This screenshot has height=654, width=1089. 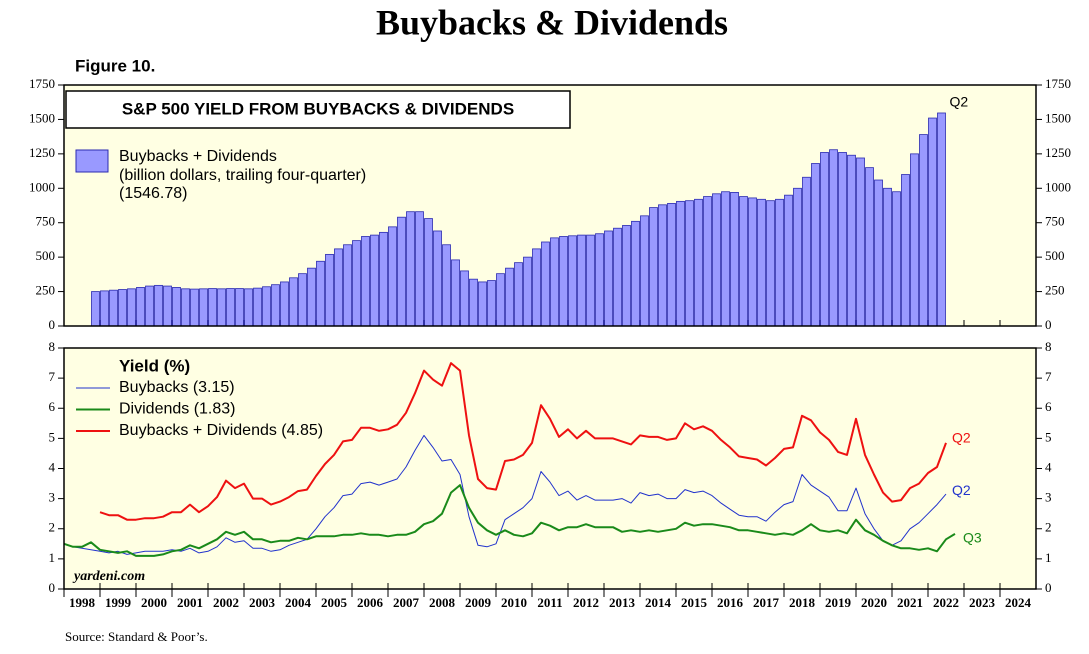 What do you see at coordinates (622, 602) in the screenshot?
I see `x-tick-label: 2013` at bounding box center [622, 602].